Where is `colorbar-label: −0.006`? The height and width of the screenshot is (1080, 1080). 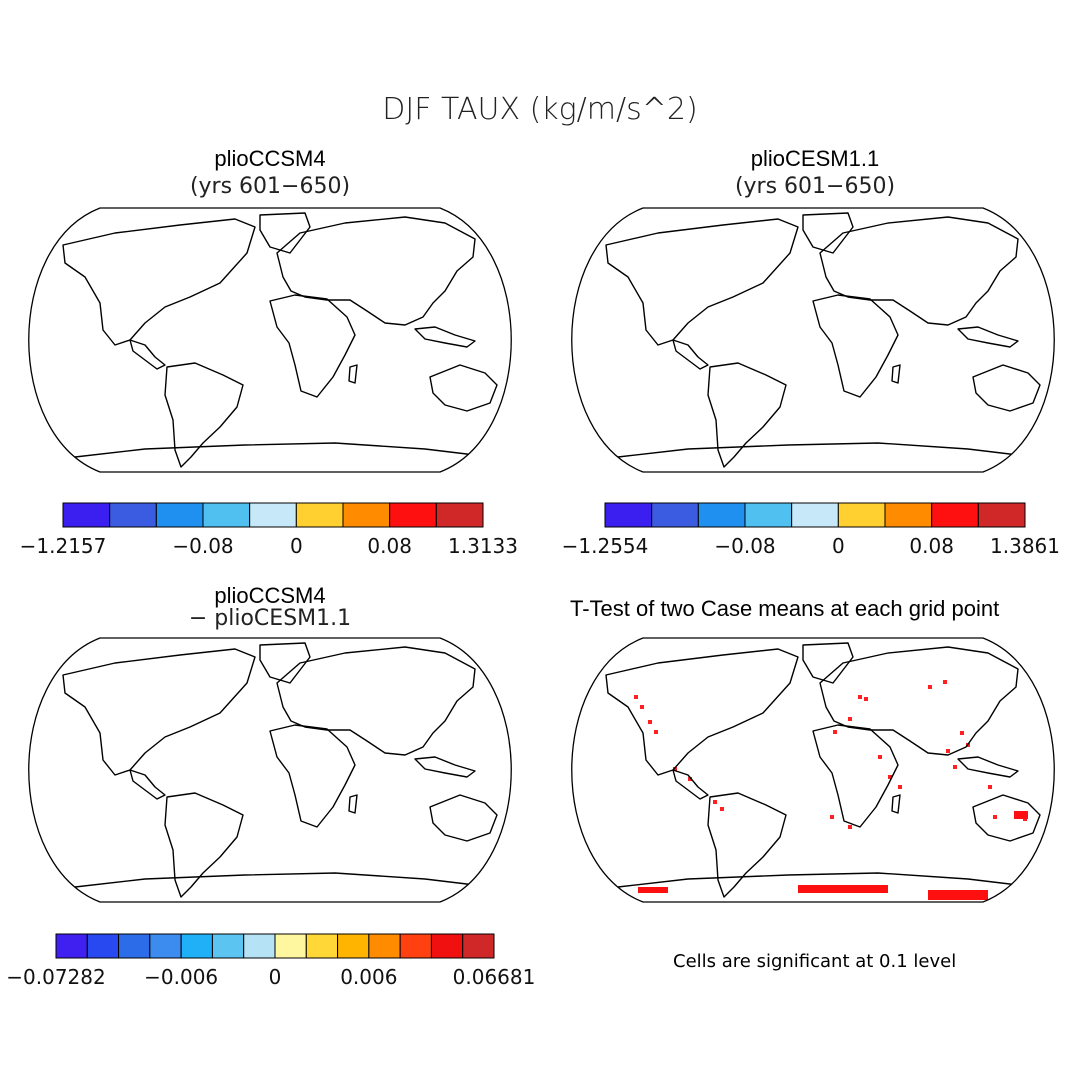
colorbar-label: −0.006 is located at coordinates (181, 977).